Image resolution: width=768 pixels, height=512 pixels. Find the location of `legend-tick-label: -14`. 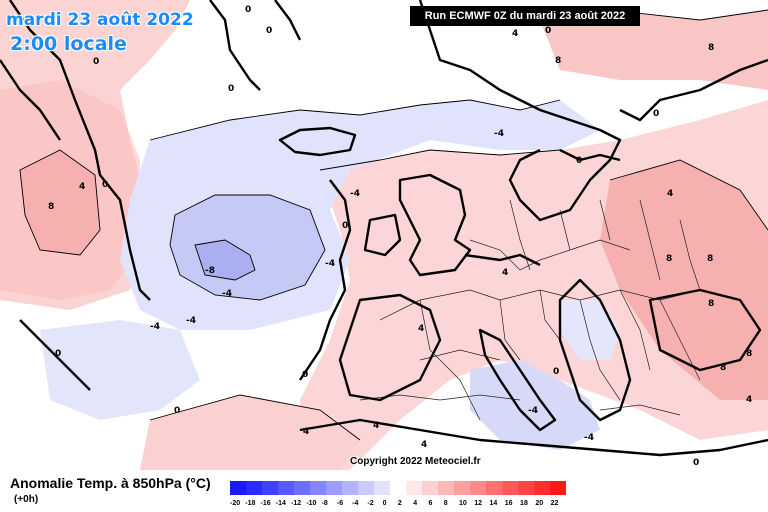

legend-tick-label: -14 is located at coordinates (280, 503).